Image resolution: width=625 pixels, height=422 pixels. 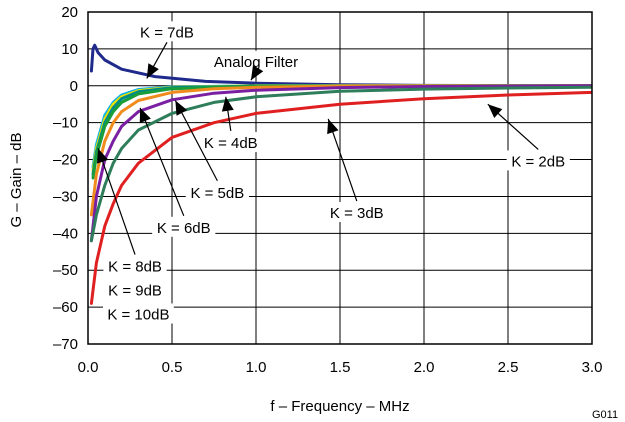 I want to click on annotation-label: K = 10dB, so click(x=138, y=314).